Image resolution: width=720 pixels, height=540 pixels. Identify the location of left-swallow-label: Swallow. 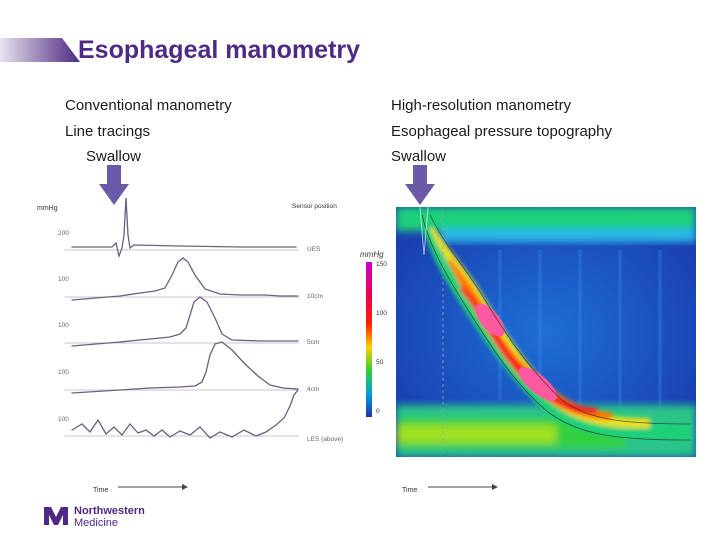
(114, 156).